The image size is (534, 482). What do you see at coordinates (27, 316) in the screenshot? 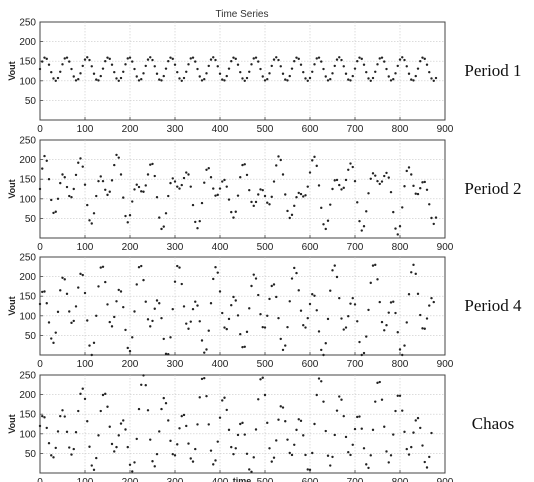
I see `y-tick-label: 100` at bounding box center [27, 316].